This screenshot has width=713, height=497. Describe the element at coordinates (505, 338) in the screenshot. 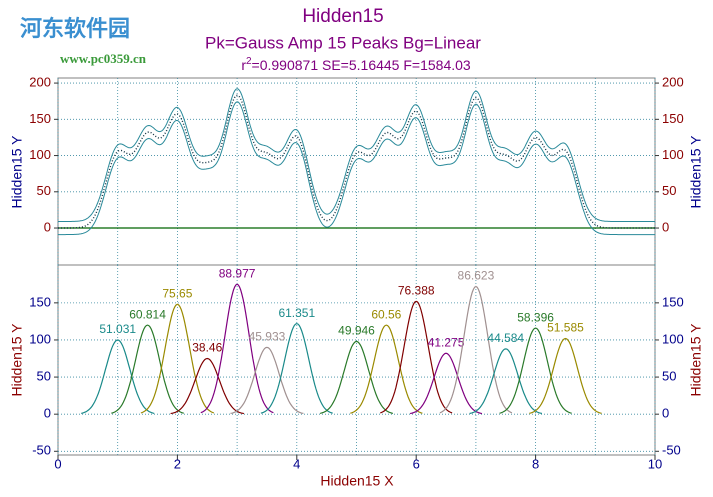

I see `peak-label: 44.584` at that location.